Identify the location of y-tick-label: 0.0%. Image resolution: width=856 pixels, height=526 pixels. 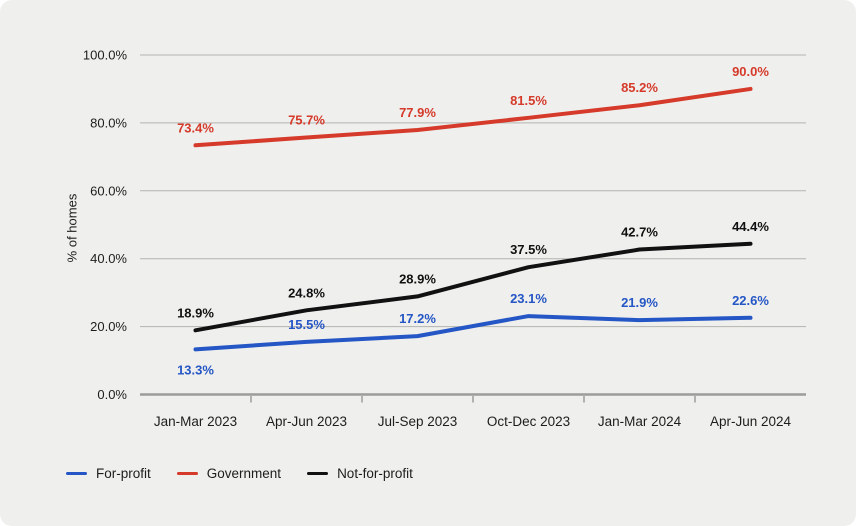
(112, 394).